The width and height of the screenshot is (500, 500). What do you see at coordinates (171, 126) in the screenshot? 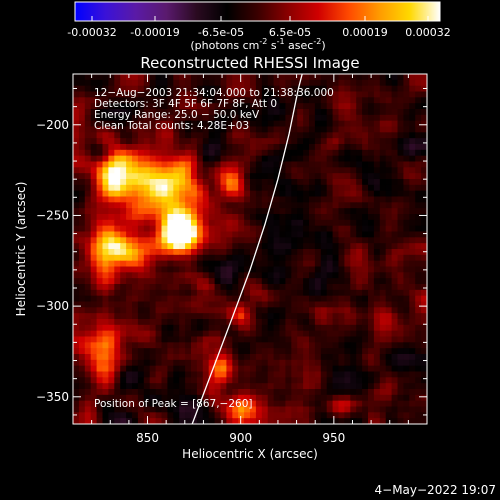
I see `annotation-counts: Clean Total counts: 4.28E+03` at bounding box center [171, 126].